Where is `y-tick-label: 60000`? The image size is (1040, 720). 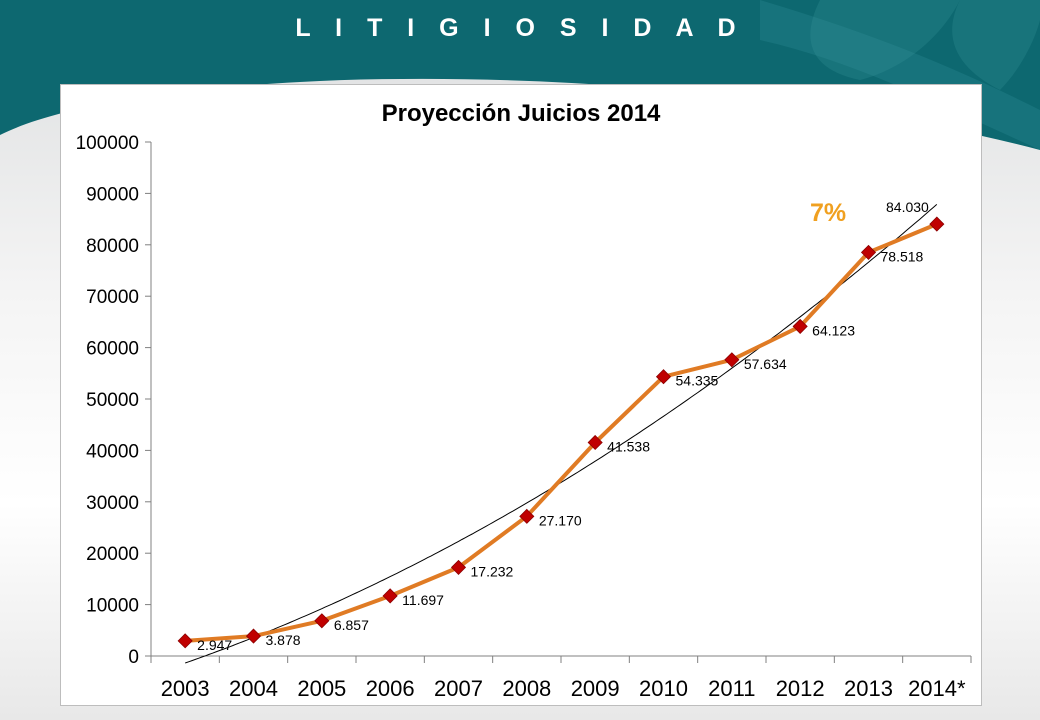 y-tick-label: 60000 is located at coordinates (112, 349).